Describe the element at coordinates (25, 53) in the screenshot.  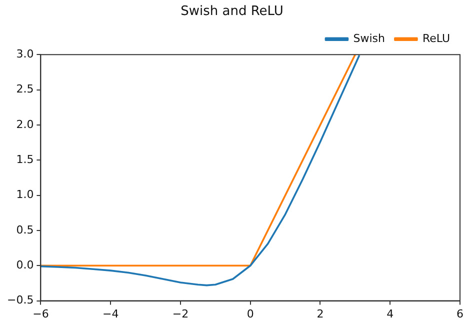
I see `y-tick-label: 3.0` at that location.